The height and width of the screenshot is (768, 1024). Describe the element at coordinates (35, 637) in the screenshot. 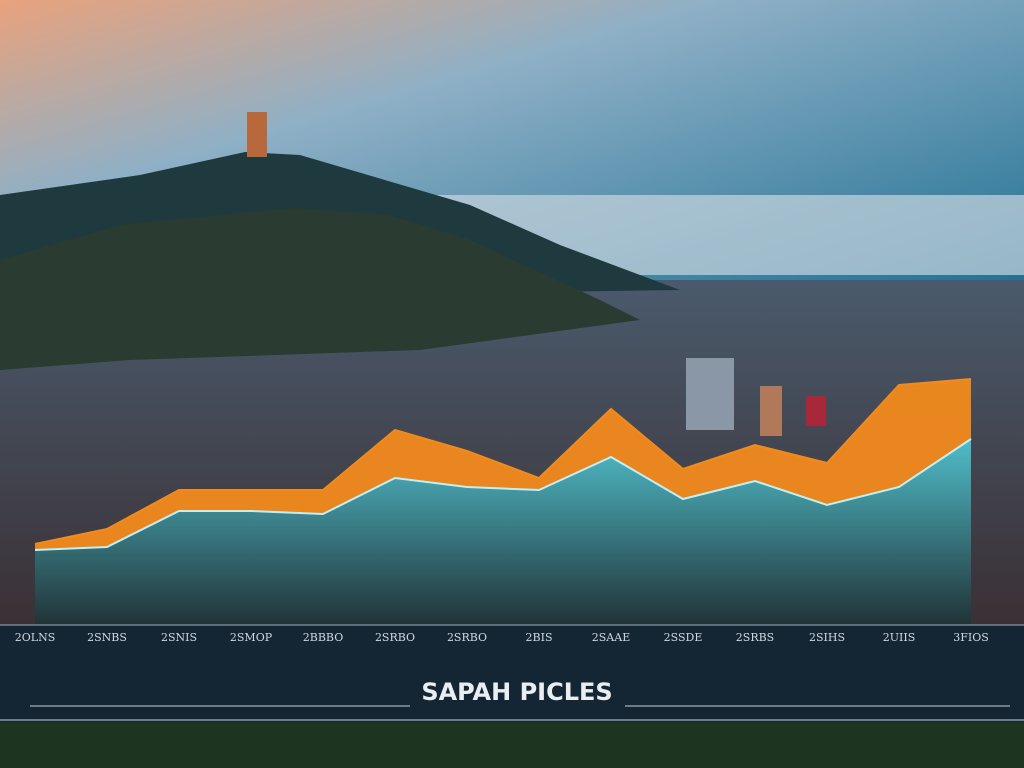

I see `x-tick-label: 2OLNS` at that location.